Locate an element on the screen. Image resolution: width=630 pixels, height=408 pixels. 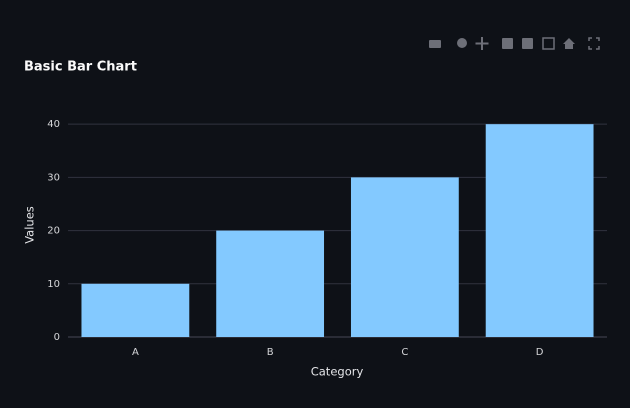
chart-title: Basic Bar Chart is located at coordinates (80, 67).